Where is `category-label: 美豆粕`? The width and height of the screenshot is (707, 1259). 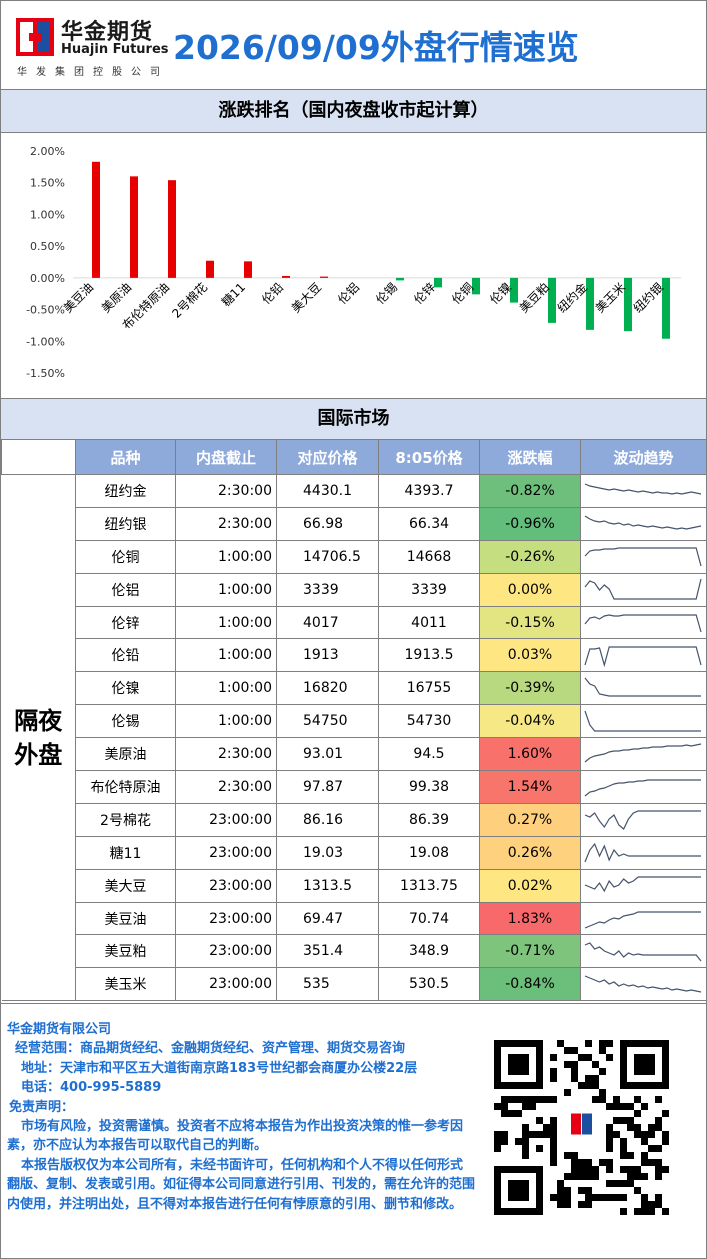
category-label: 美豆粕 is located at coordinates (534, 297).